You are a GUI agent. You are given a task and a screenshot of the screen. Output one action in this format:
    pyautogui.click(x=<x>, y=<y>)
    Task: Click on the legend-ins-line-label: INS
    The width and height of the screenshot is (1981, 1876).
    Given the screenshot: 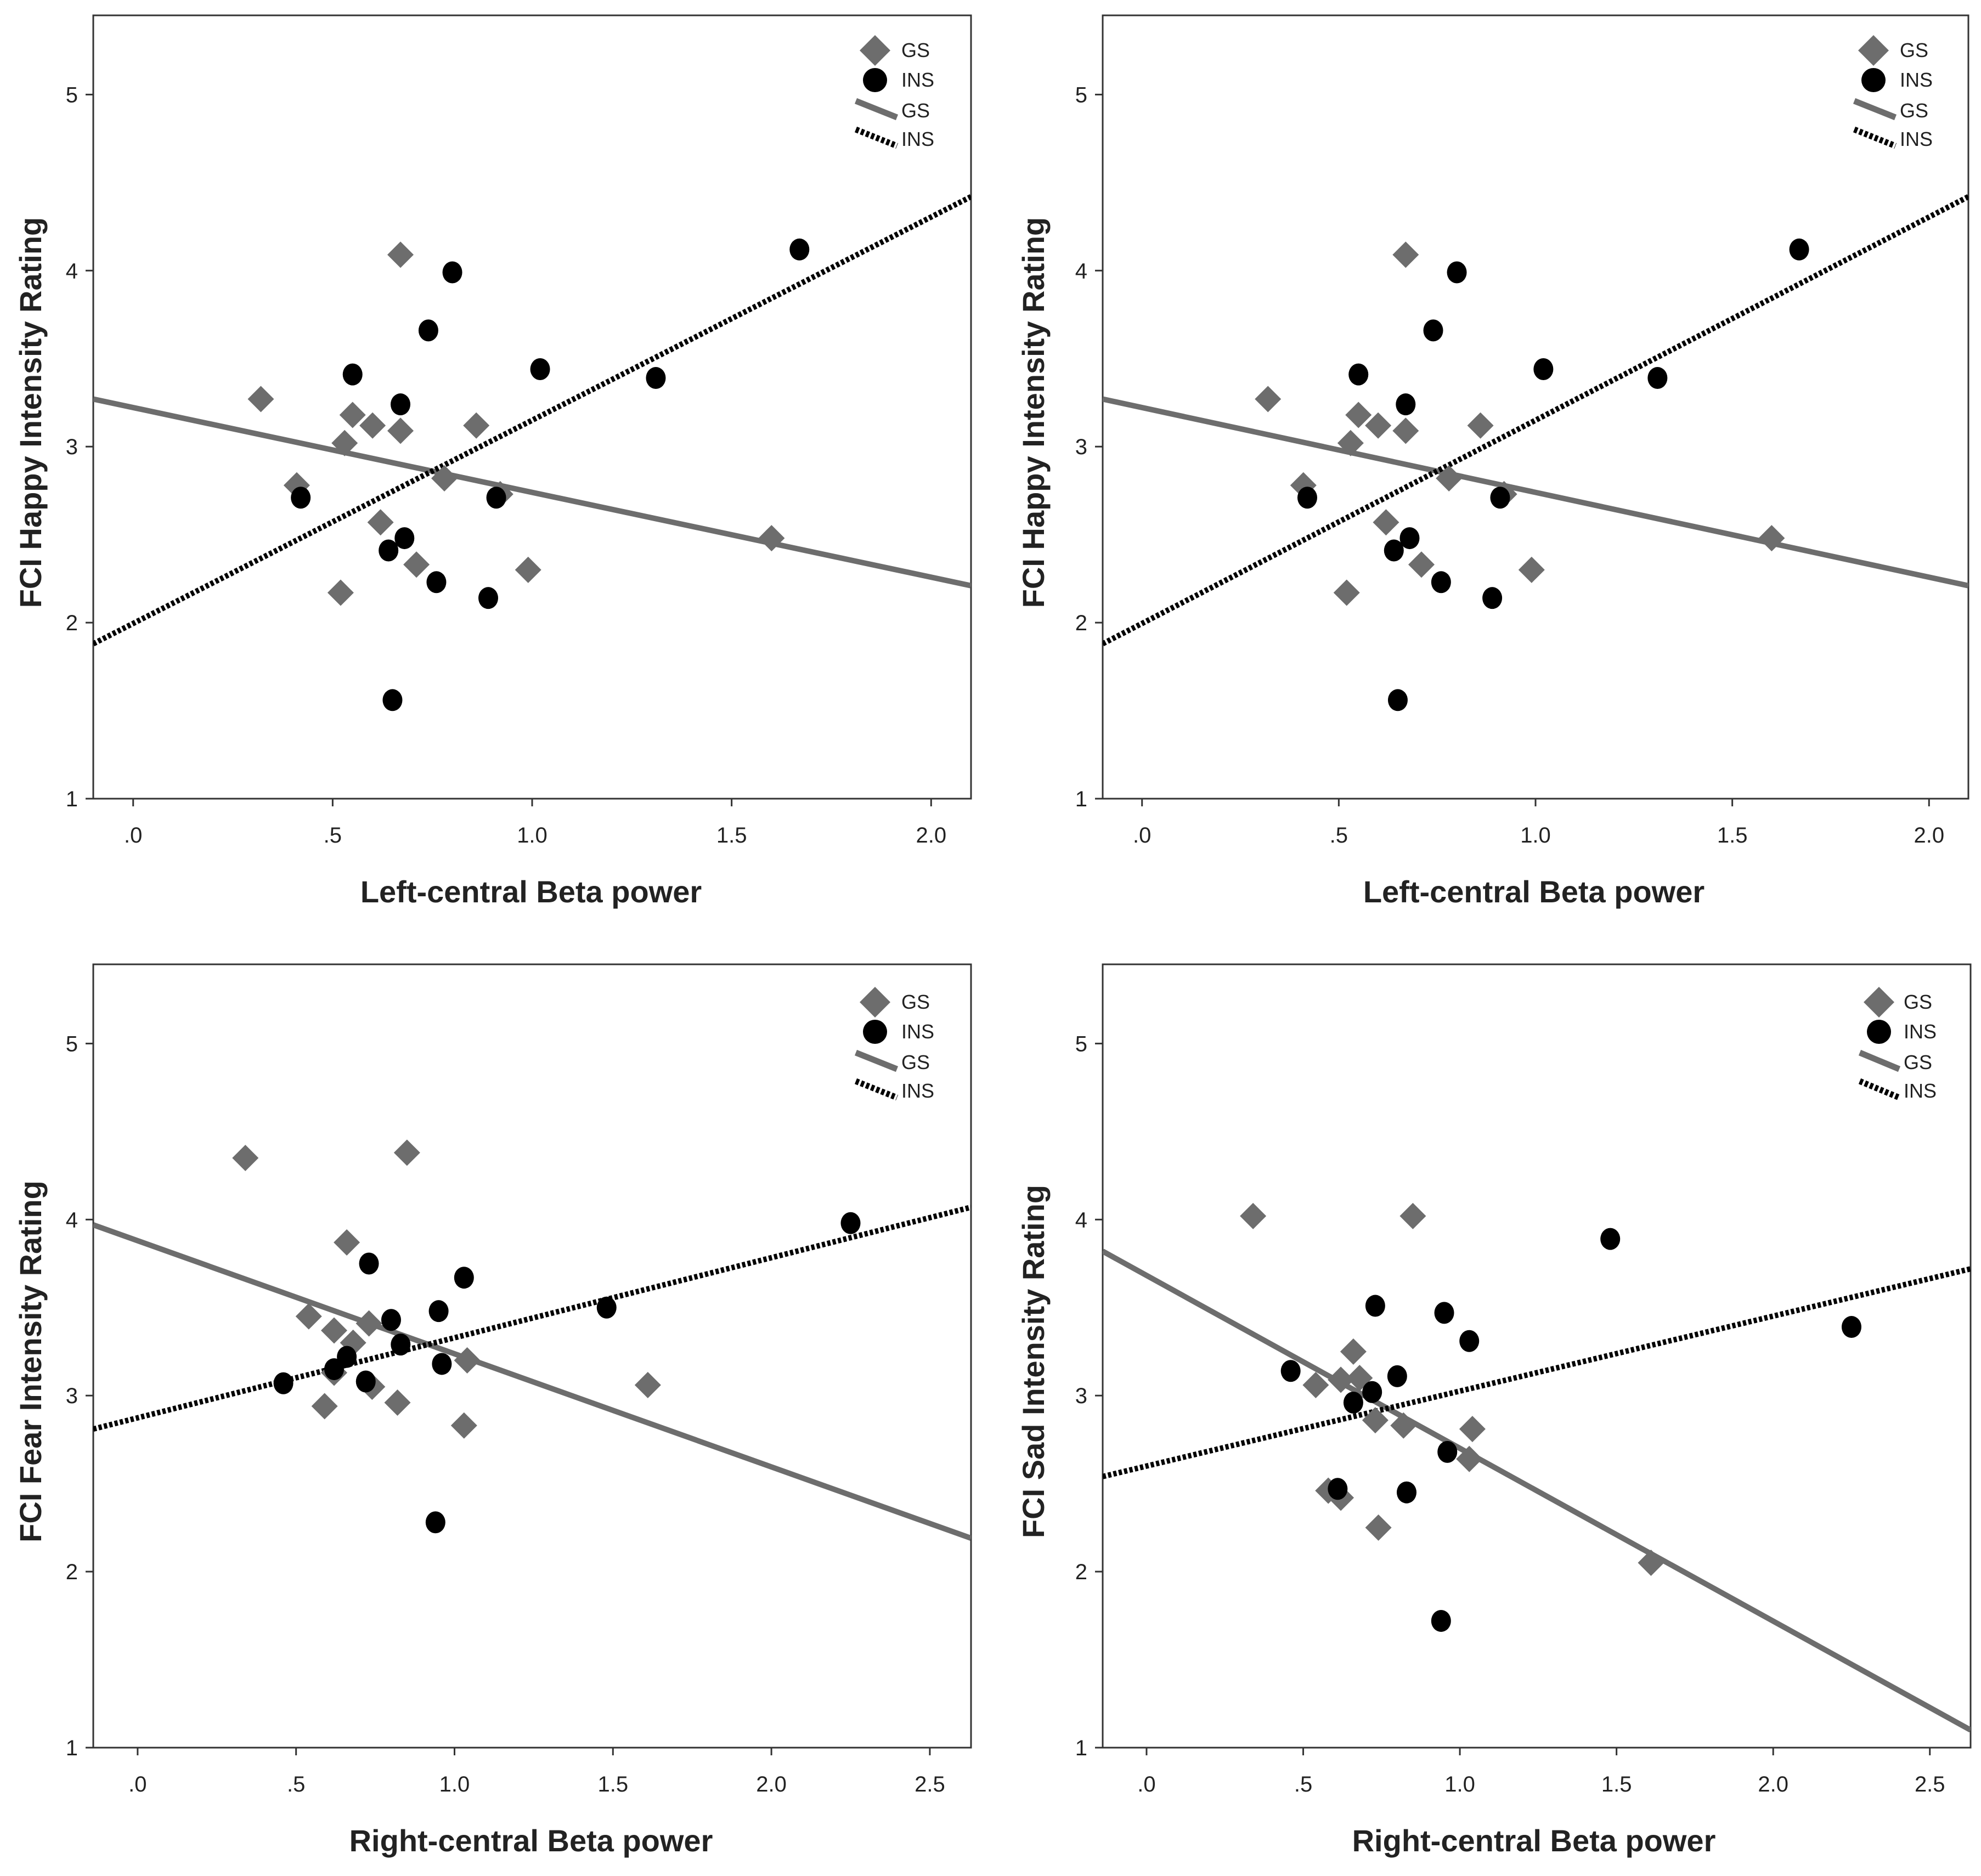 What is the action you would take?
    pyautogui.click(x=1916, y=139)
    